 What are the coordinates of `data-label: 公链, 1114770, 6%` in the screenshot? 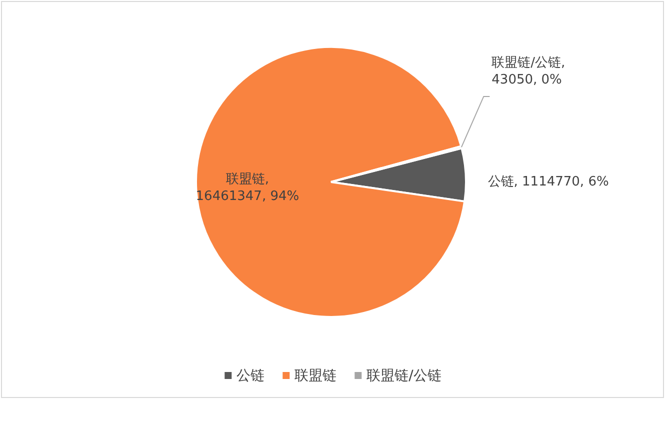 It's located at (548, 182).